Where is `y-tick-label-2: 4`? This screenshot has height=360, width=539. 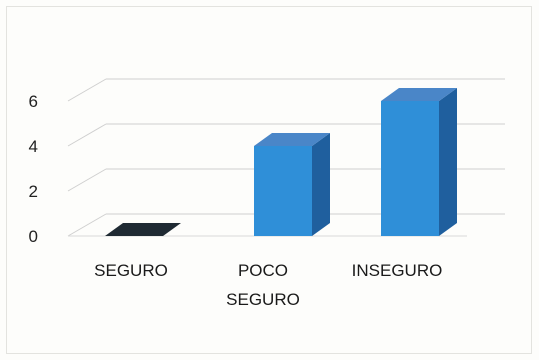 y-tick-label-2: 4 is located at coordinates (33, 146).